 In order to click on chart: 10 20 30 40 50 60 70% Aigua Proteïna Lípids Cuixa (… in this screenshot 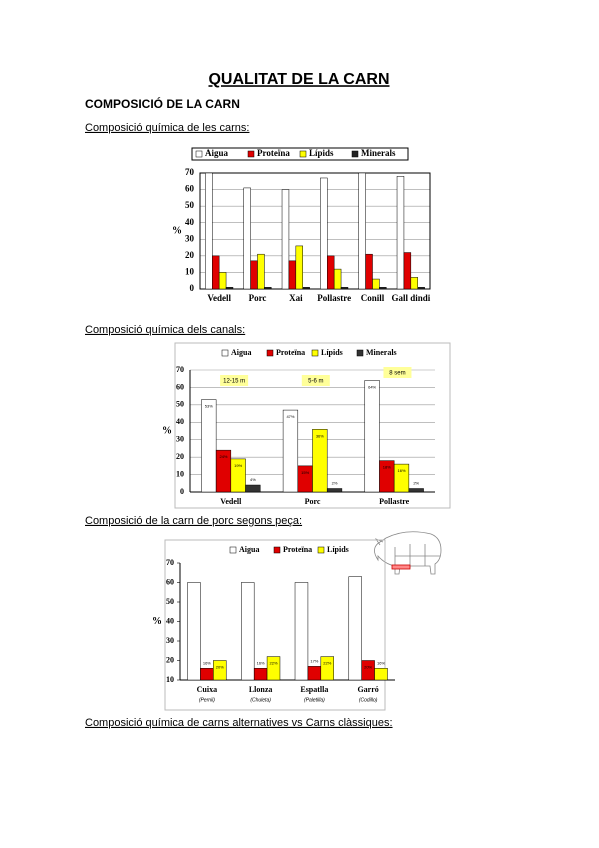, I will do `click(273, 625)`.